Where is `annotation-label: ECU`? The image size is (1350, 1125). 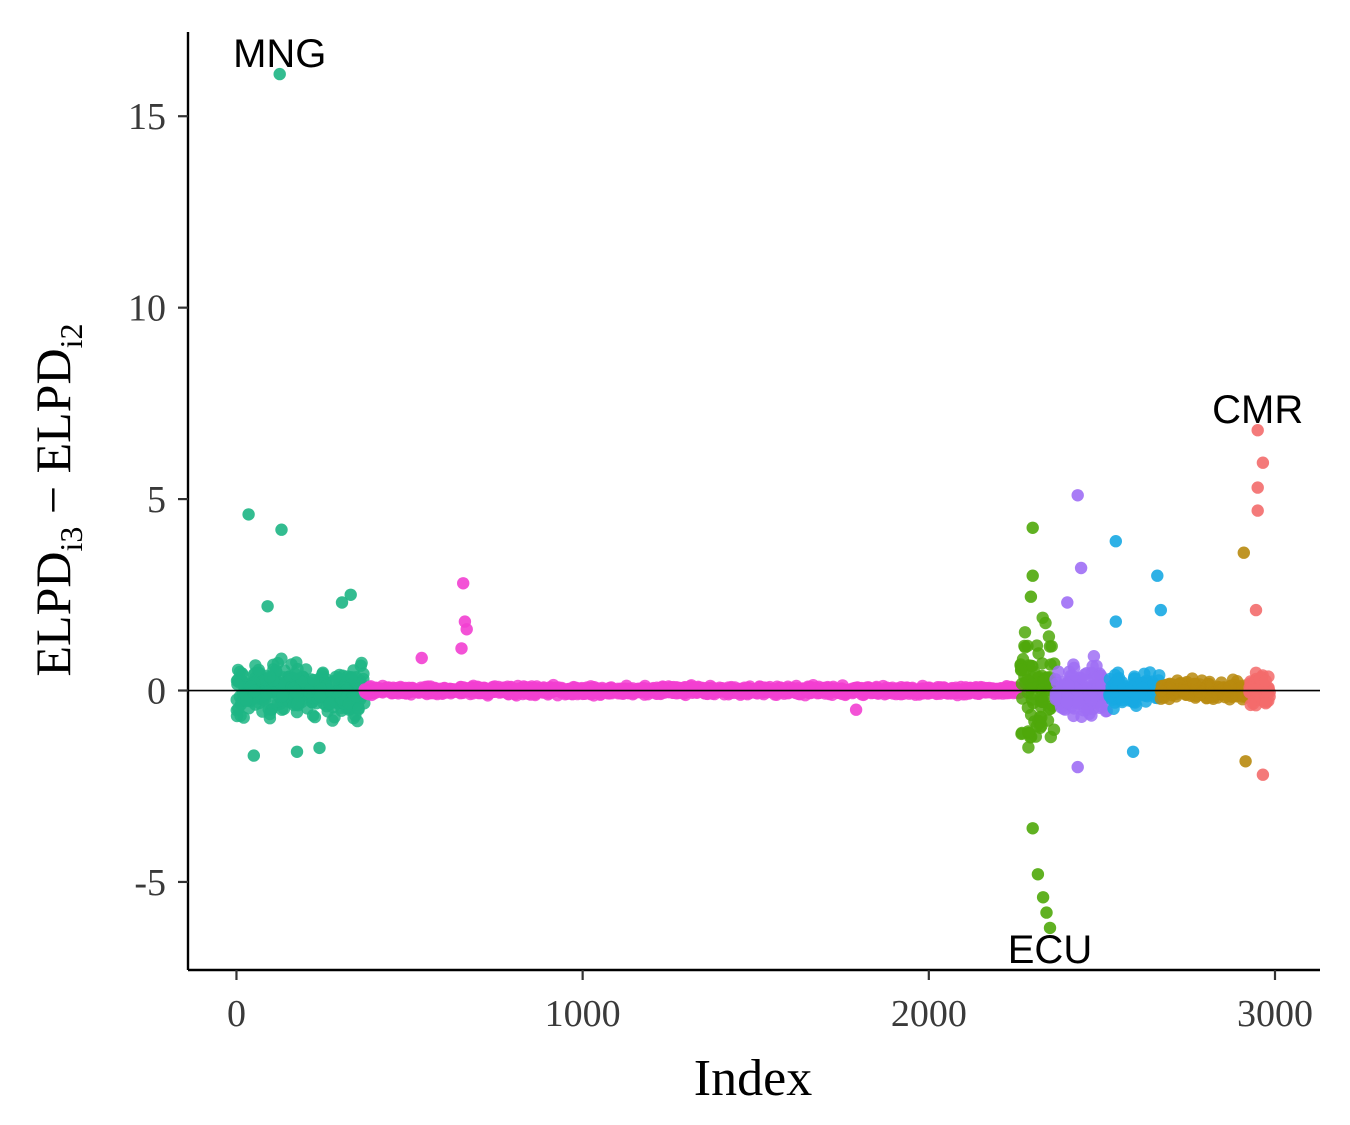
annotation-label: ECU is located at coordinates (1050, 950).